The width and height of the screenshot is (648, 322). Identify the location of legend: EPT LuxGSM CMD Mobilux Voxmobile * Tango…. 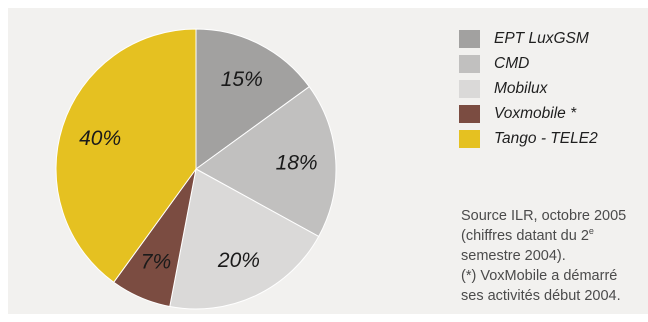
(528, 88).